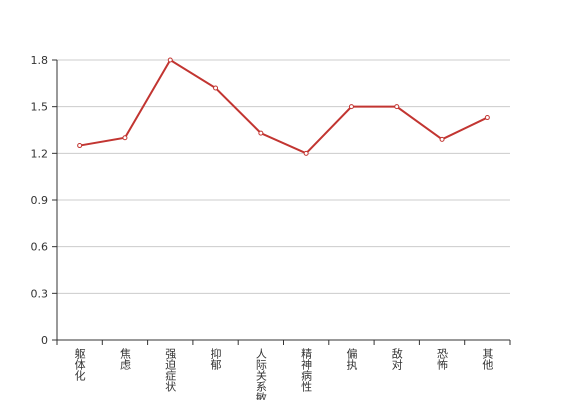 The height and width of the screenshot is (400, 567). What do you see at coordinates (442, 359) in the screenshot?
I see `x-tick-label: 恐怖` at bounding box center [442, 359].